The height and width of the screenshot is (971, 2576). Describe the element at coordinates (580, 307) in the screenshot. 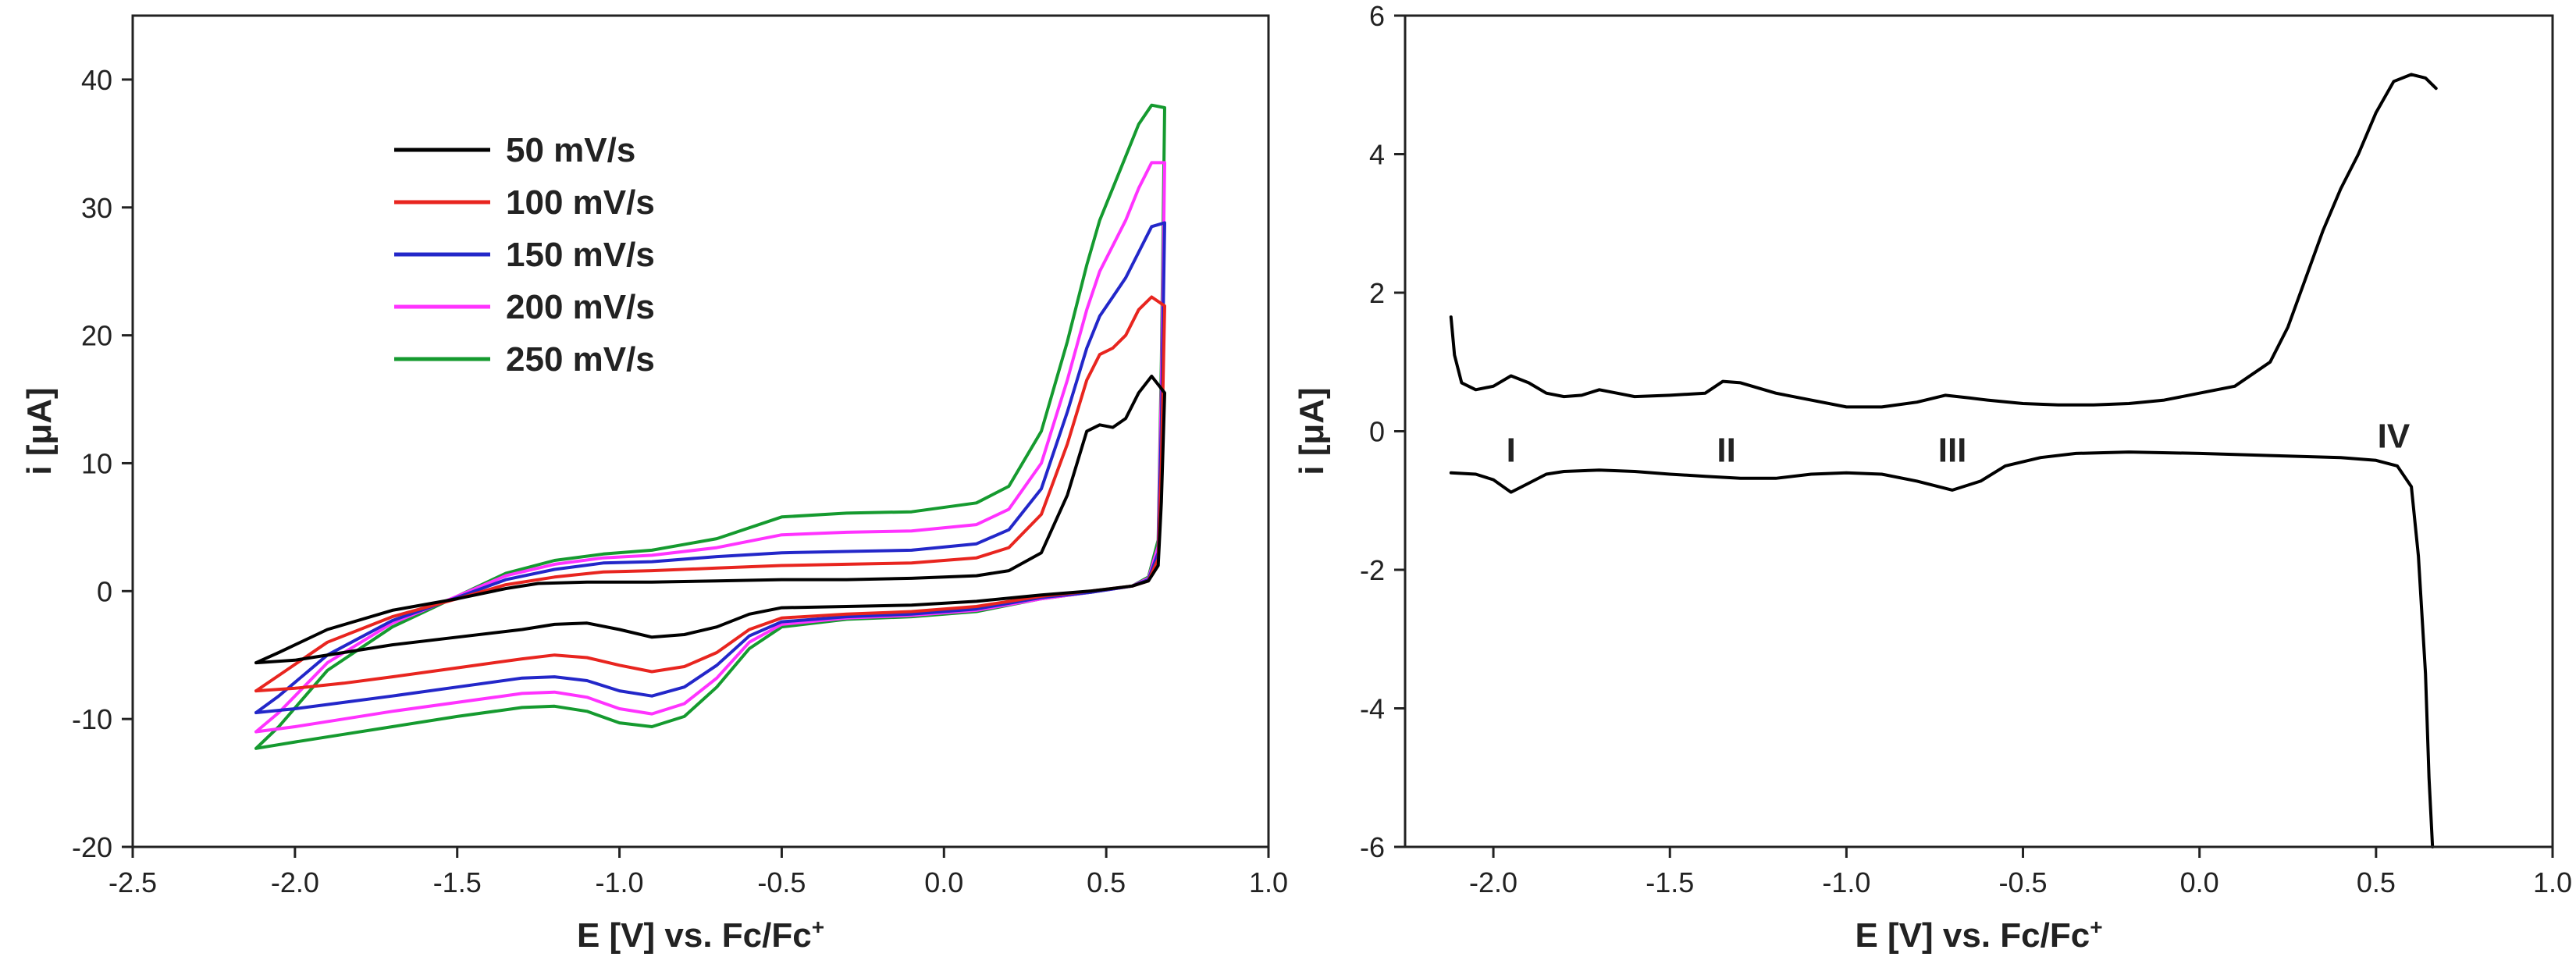

I see `legend-label: 200 mV/s` at that location.